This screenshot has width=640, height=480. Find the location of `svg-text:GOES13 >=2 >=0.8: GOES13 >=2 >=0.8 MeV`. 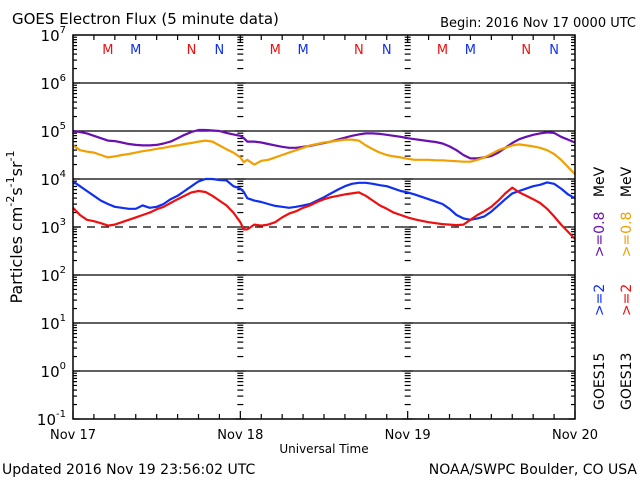

svg-text:GOES13 >=2 >=0.8: GOES13 >=2 >=0.8 MeV is located at coordinates (627, 288).